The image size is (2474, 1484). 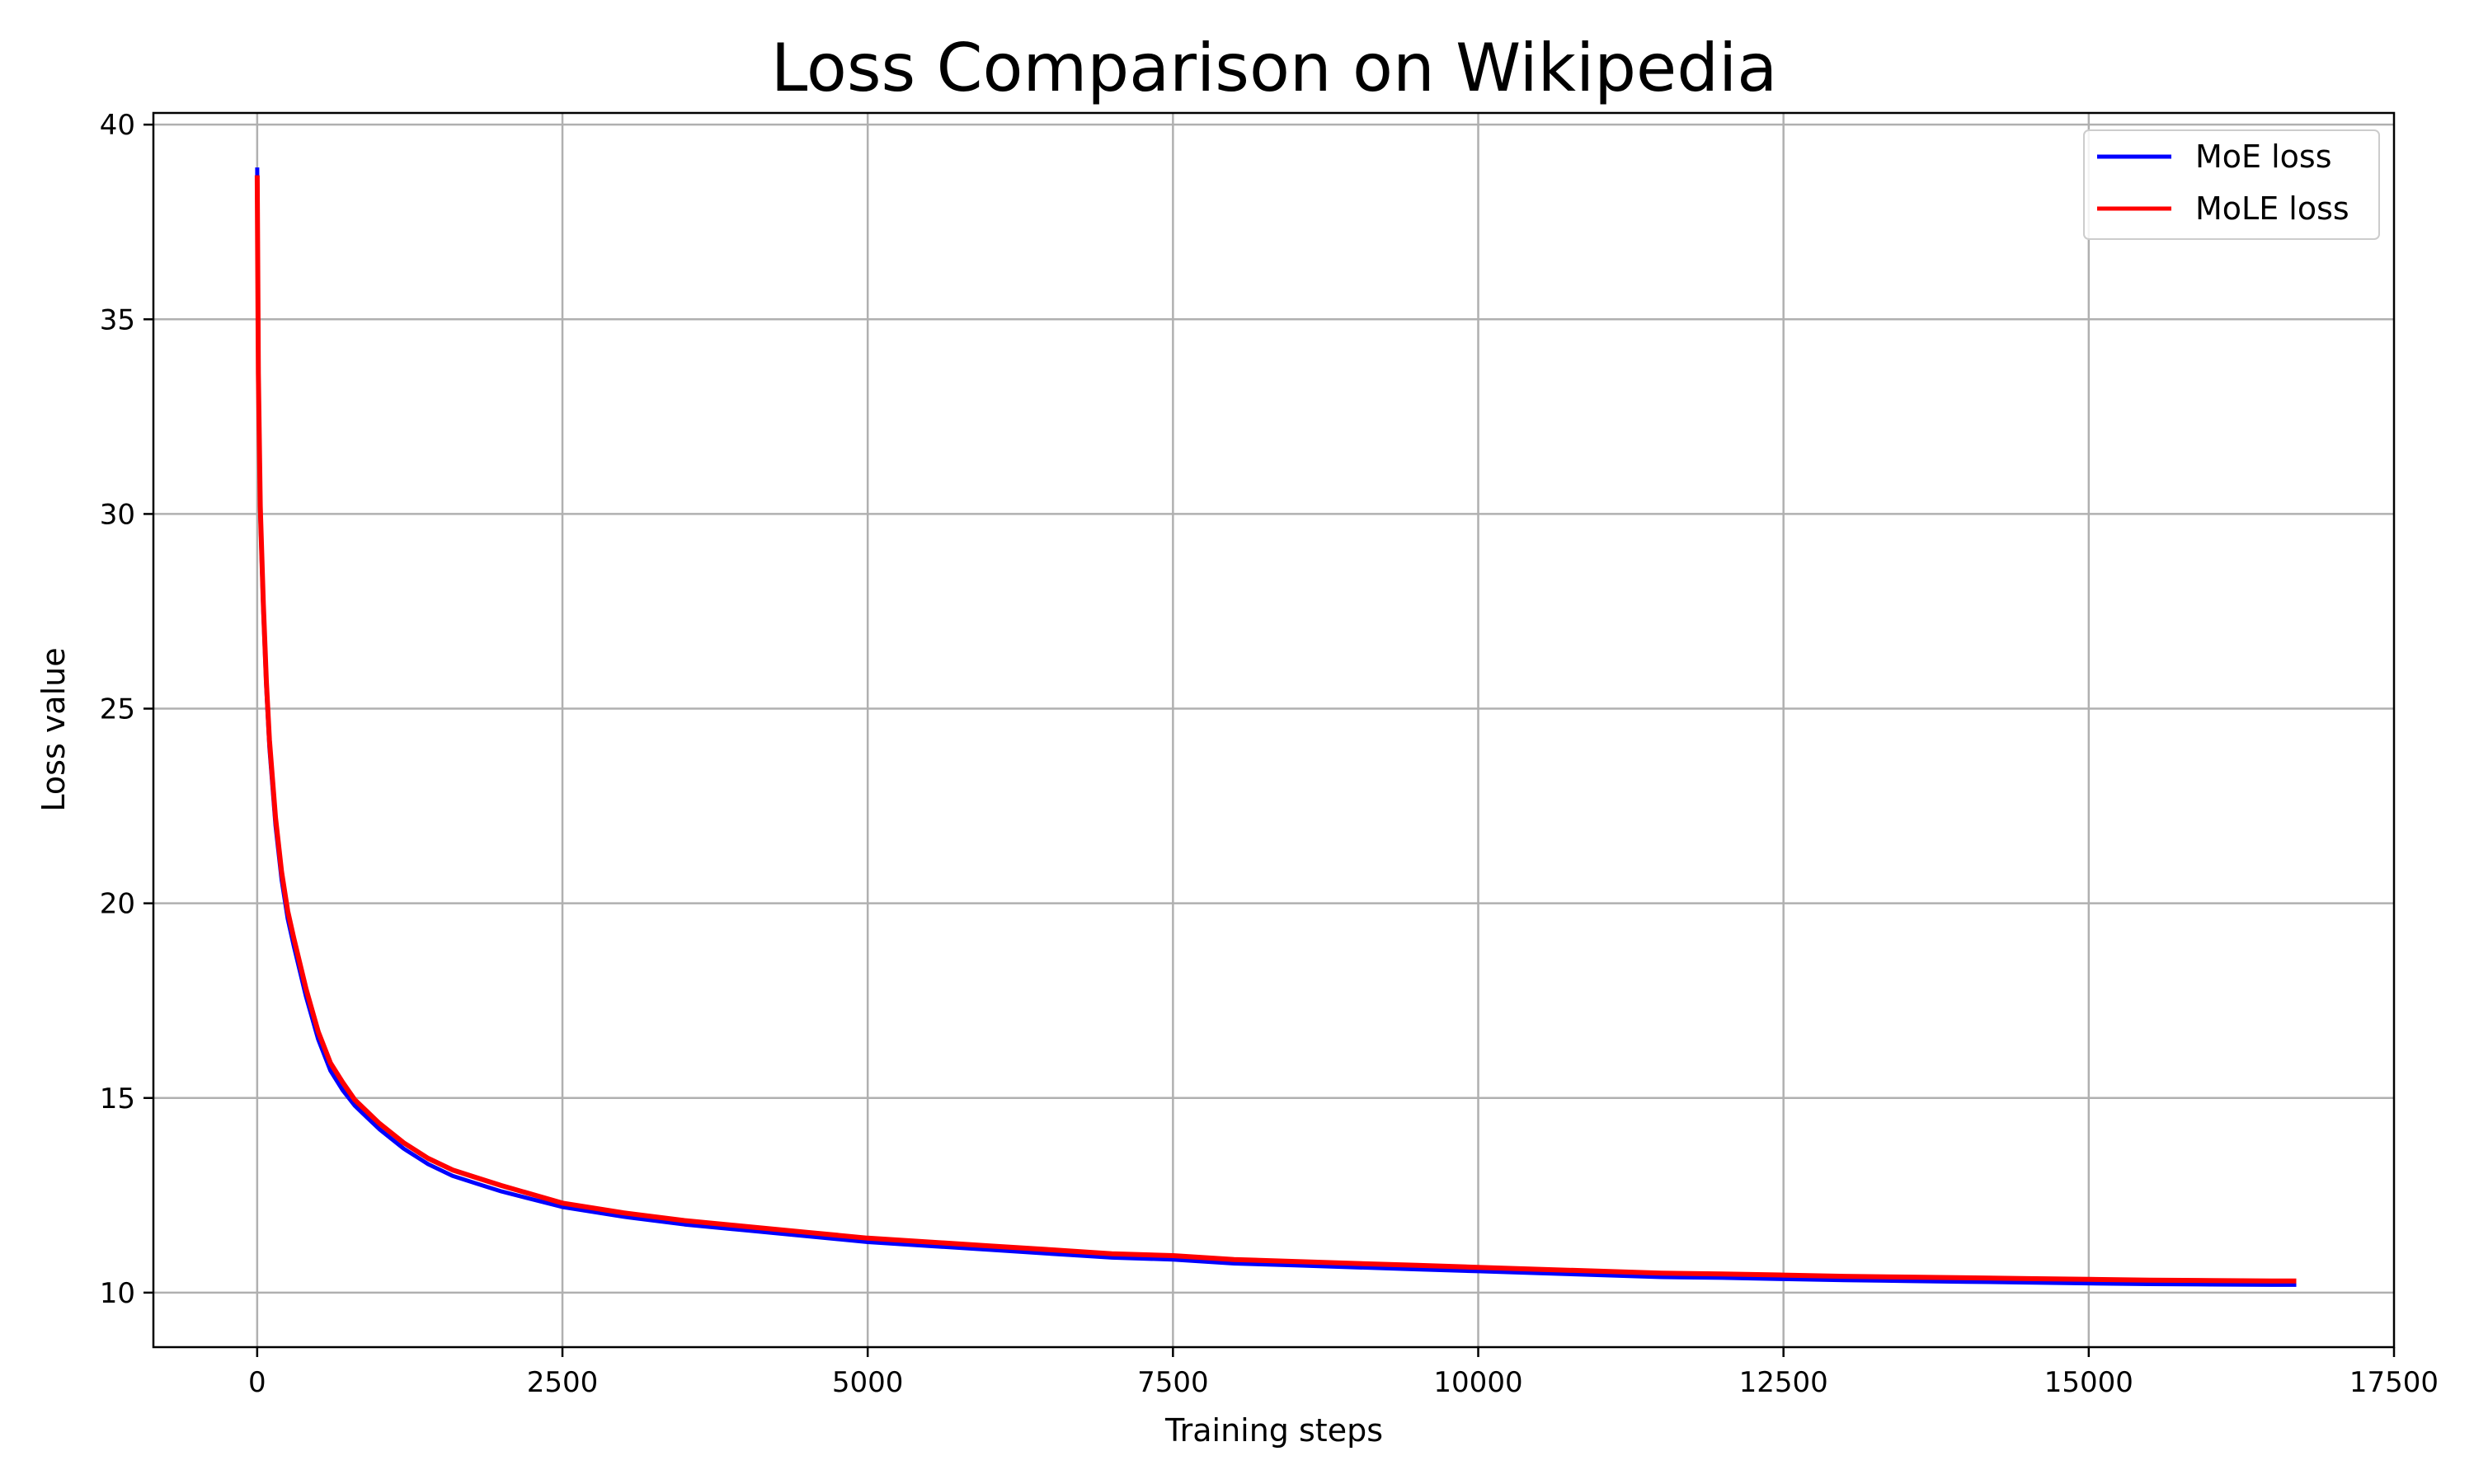 I want to click on x-tick-label: 10000, so click(x=1477, y=1382).